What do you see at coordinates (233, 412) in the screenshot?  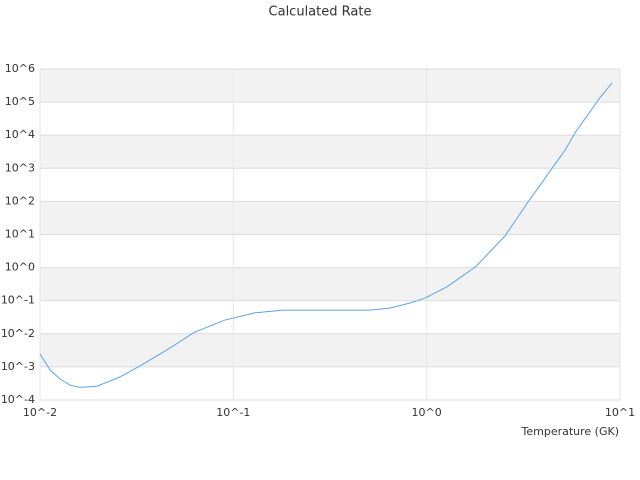 I see `x-tick-label: 10^-1` at bounding box center [233, 412].